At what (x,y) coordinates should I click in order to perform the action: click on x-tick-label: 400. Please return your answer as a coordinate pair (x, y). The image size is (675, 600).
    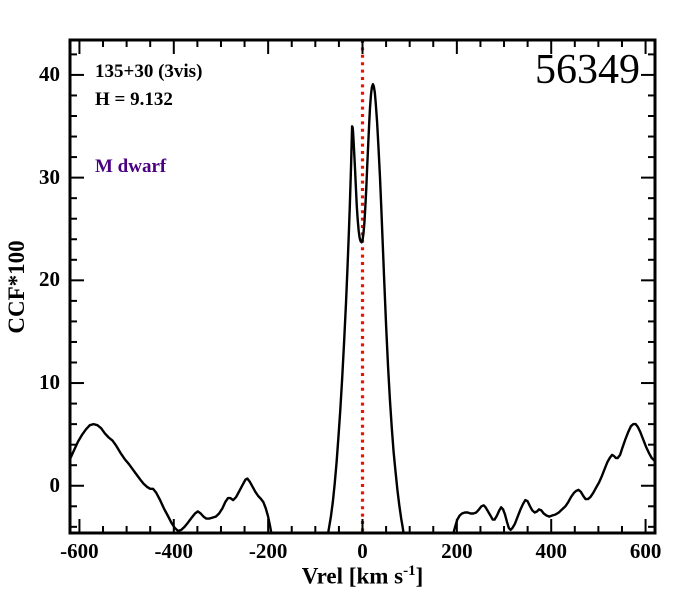
    Looking at the image, I should click on (551, 551).